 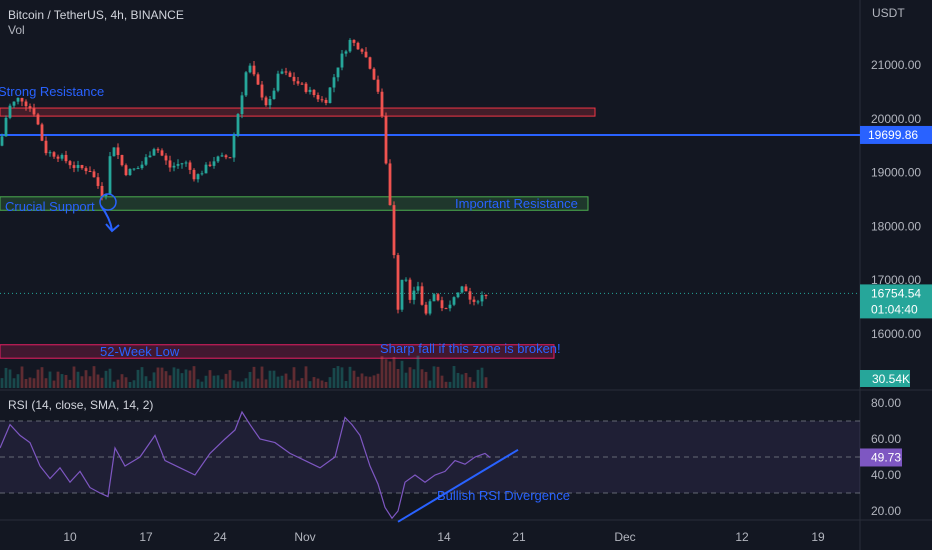 I want to click on time-tick-label: Nov, so click(x=304, y=537).